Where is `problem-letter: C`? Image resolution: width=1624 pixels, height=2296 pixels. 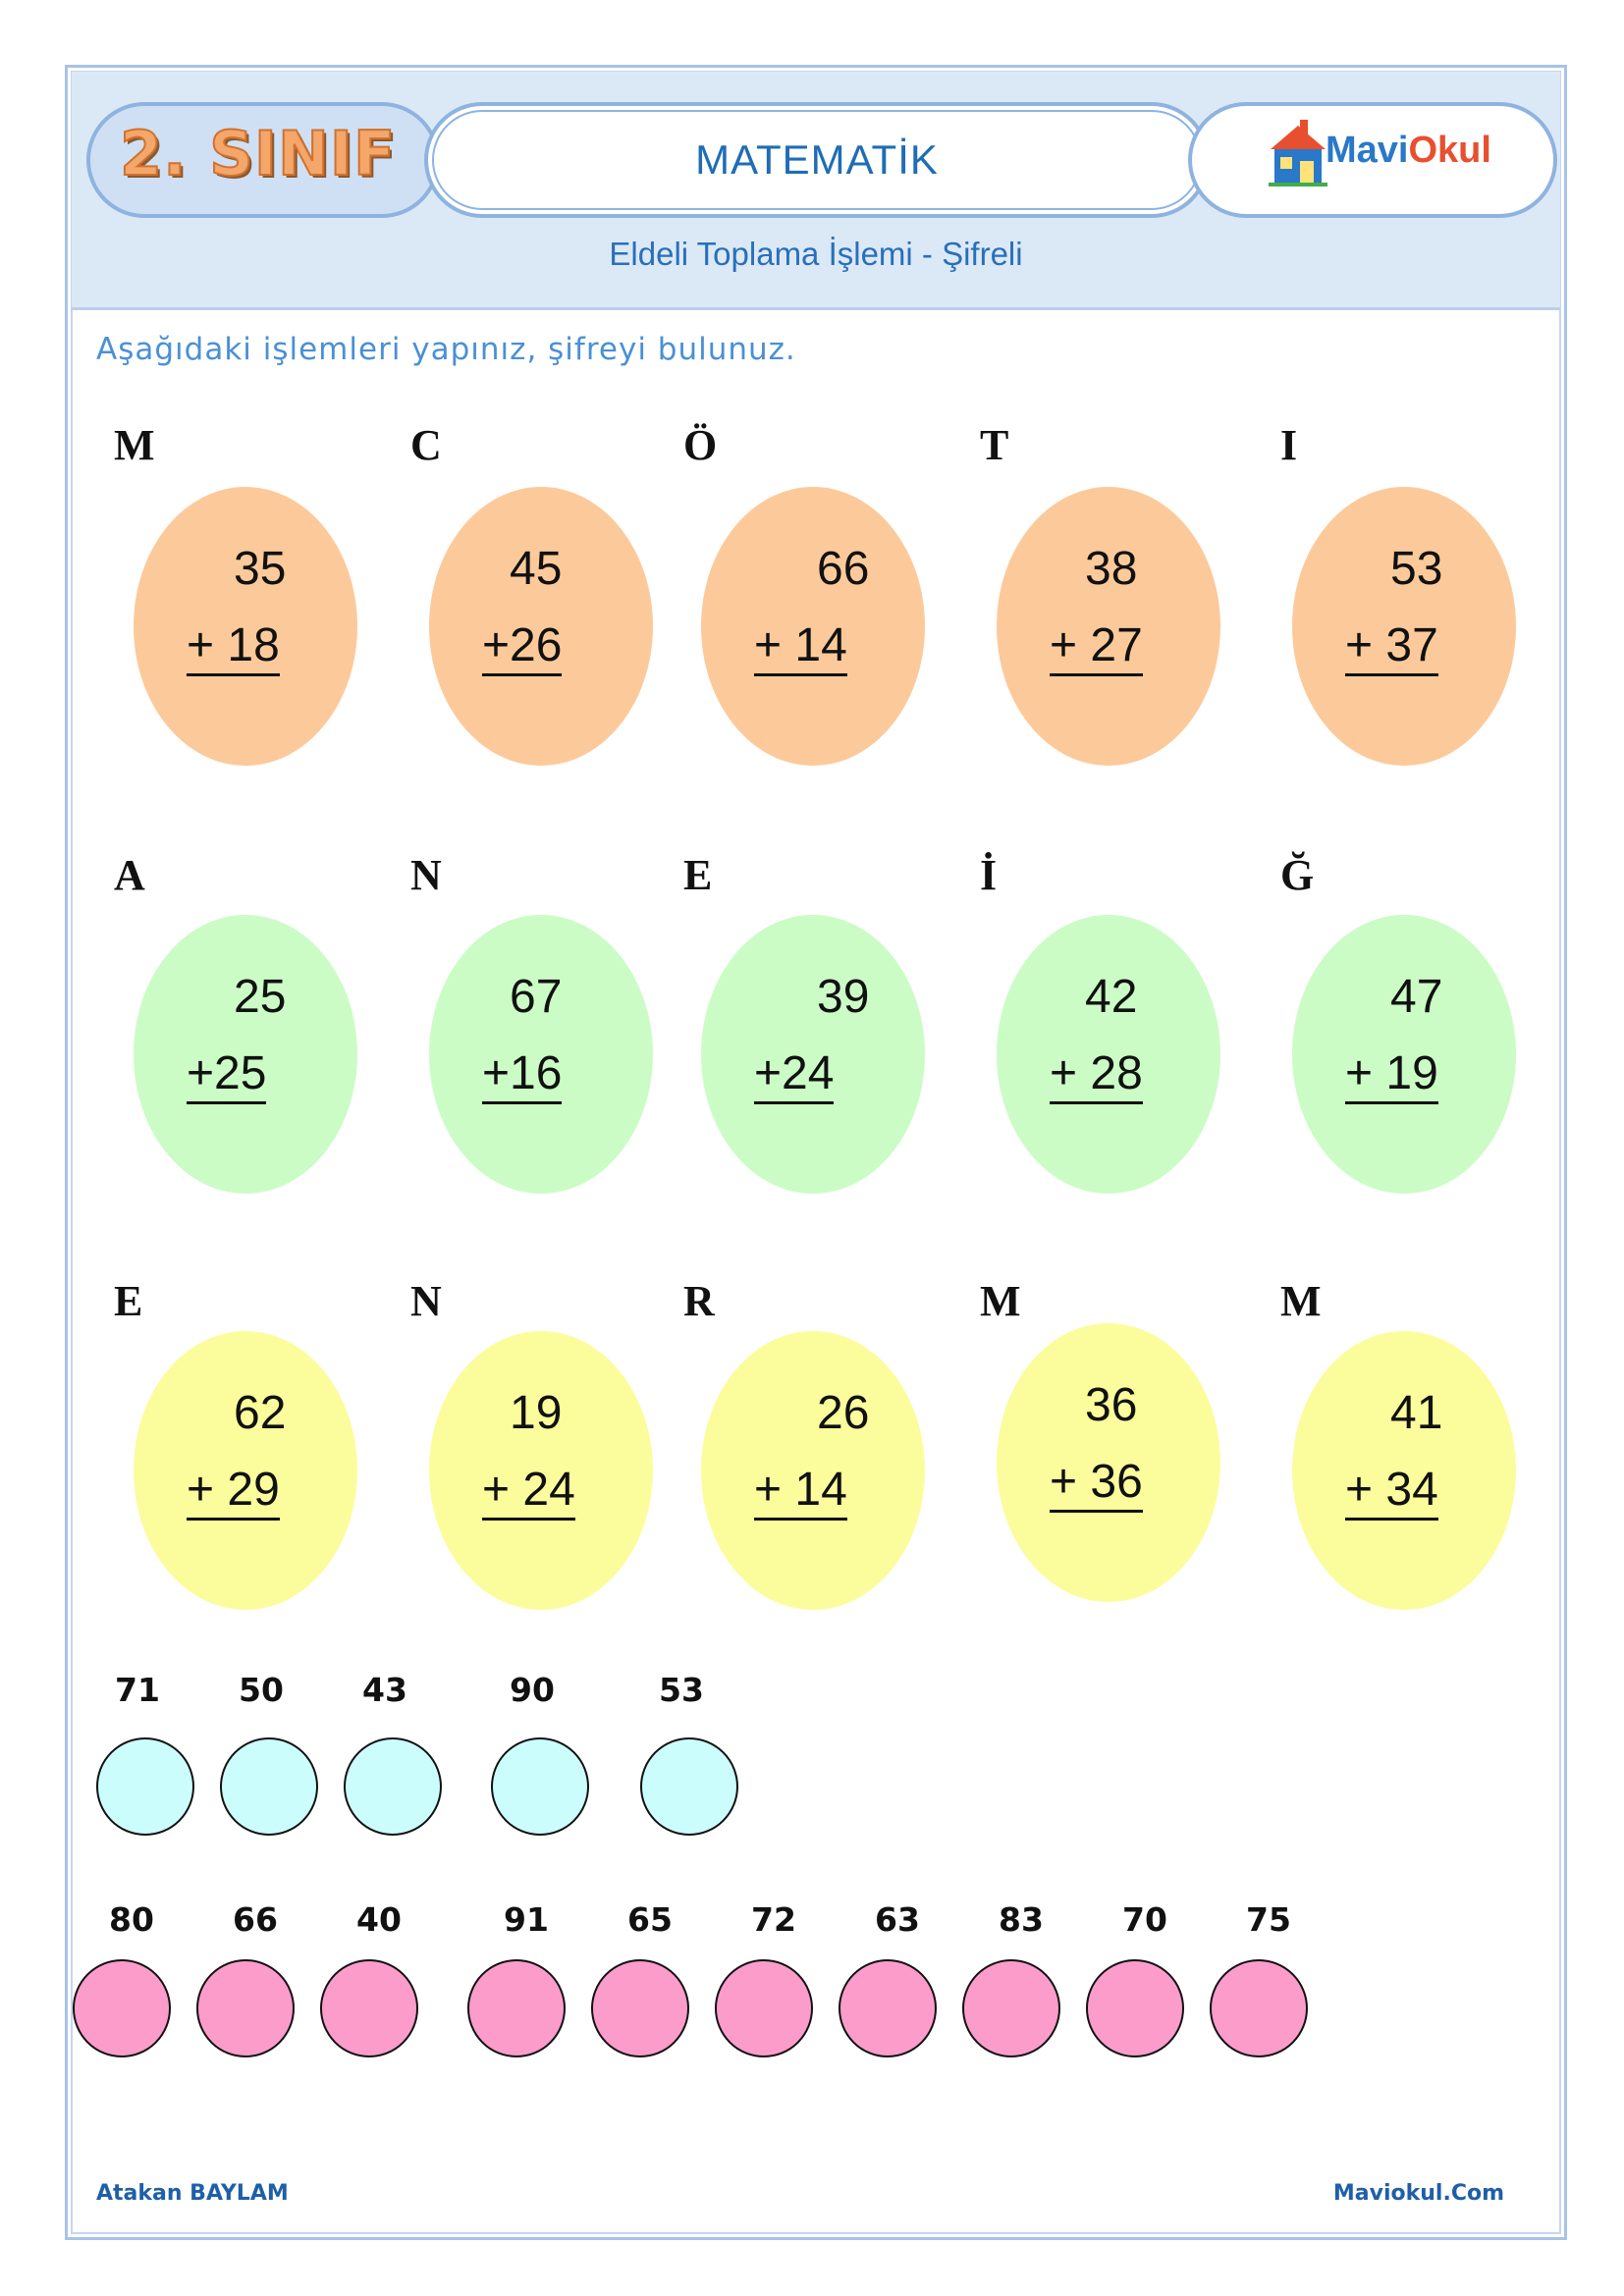
problem-letter: C is located at coordinates (426, 445).